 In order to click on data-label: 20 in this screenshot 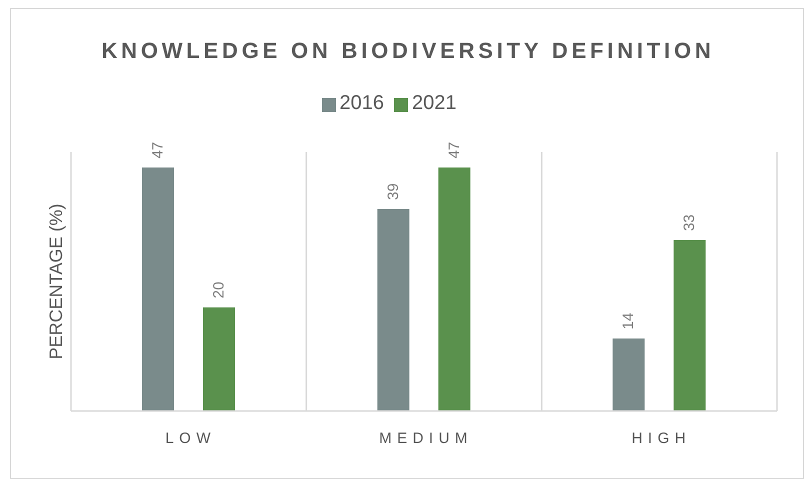, I will do `click(219, 290)`.